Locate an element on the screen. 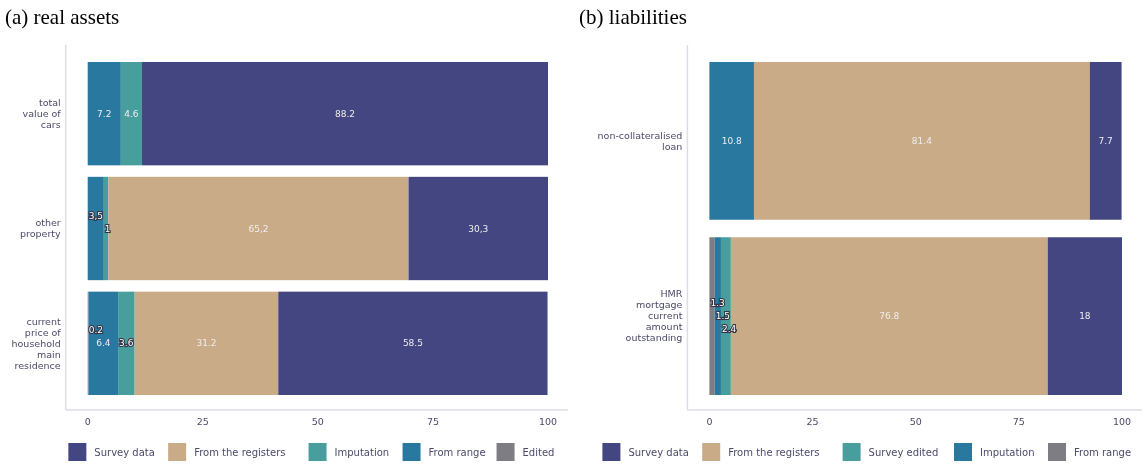  data-label: 58.5 is located at coordinates (412, 343).